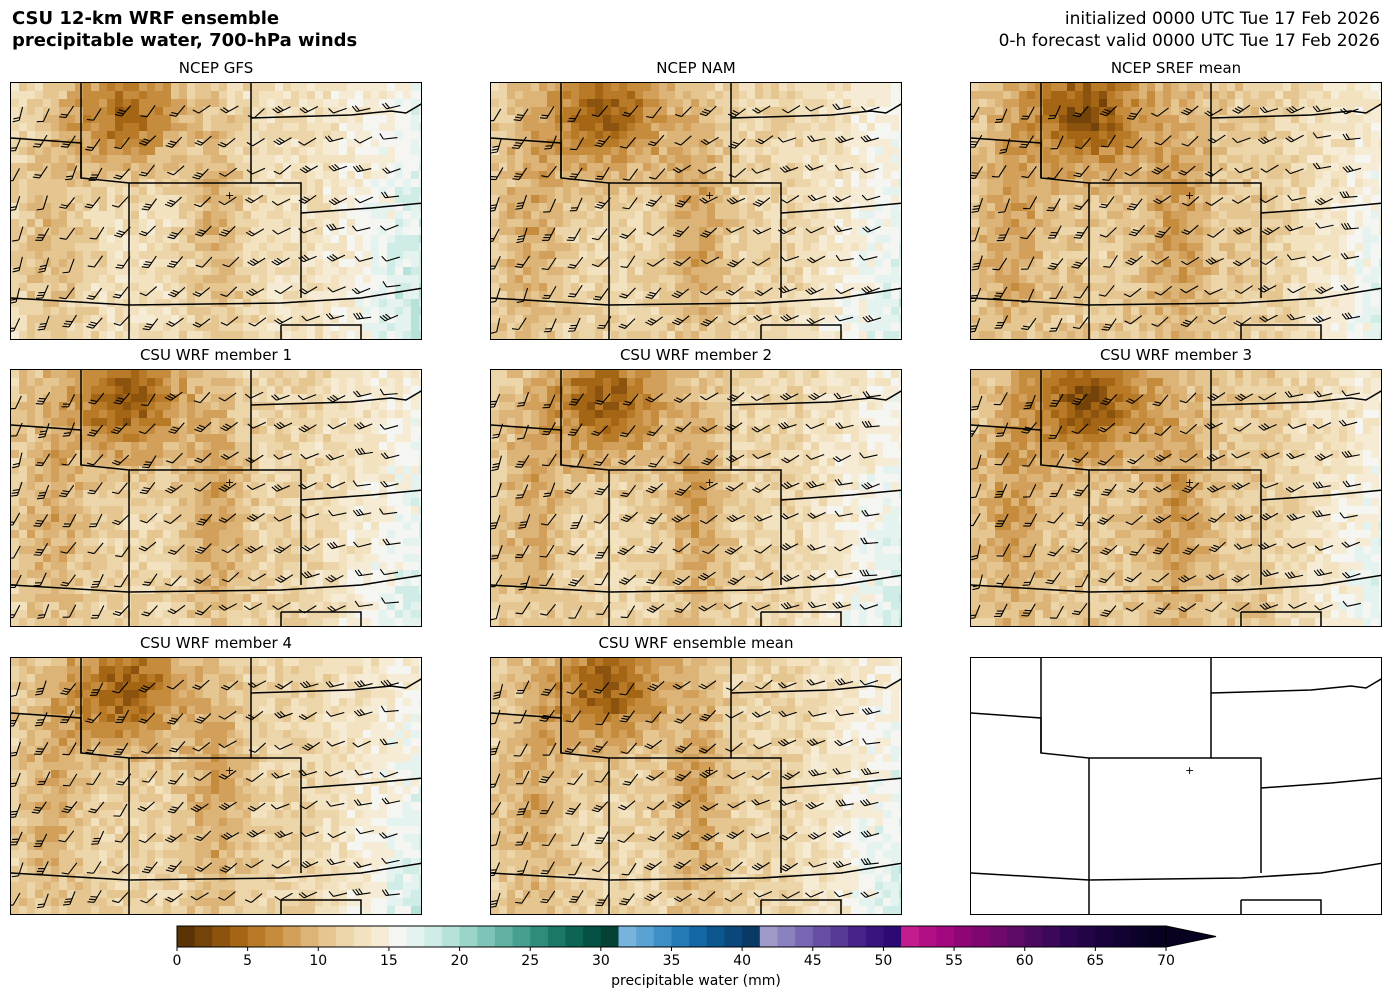 This screenshot has height=1001, width=1392. What do you see at coordinates (696, 498) in the screenshot?
I see `map-panel-member-2: +` at bounding box center [696, 498].